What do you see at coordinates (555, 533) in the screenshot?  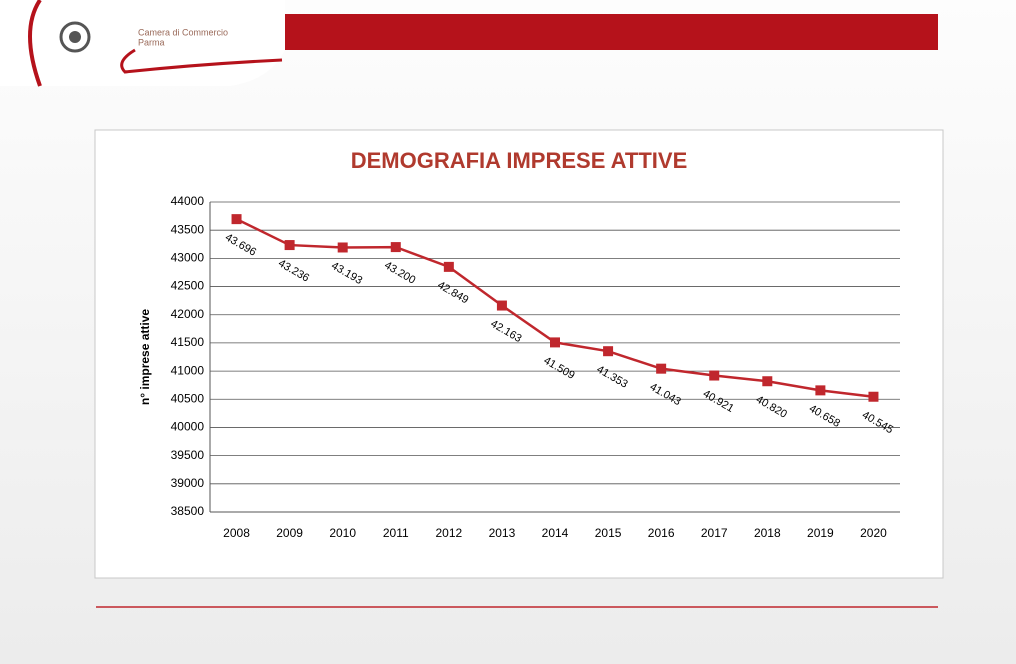 I see `x-tick-label: 2014` at bounding box center [555, 533].